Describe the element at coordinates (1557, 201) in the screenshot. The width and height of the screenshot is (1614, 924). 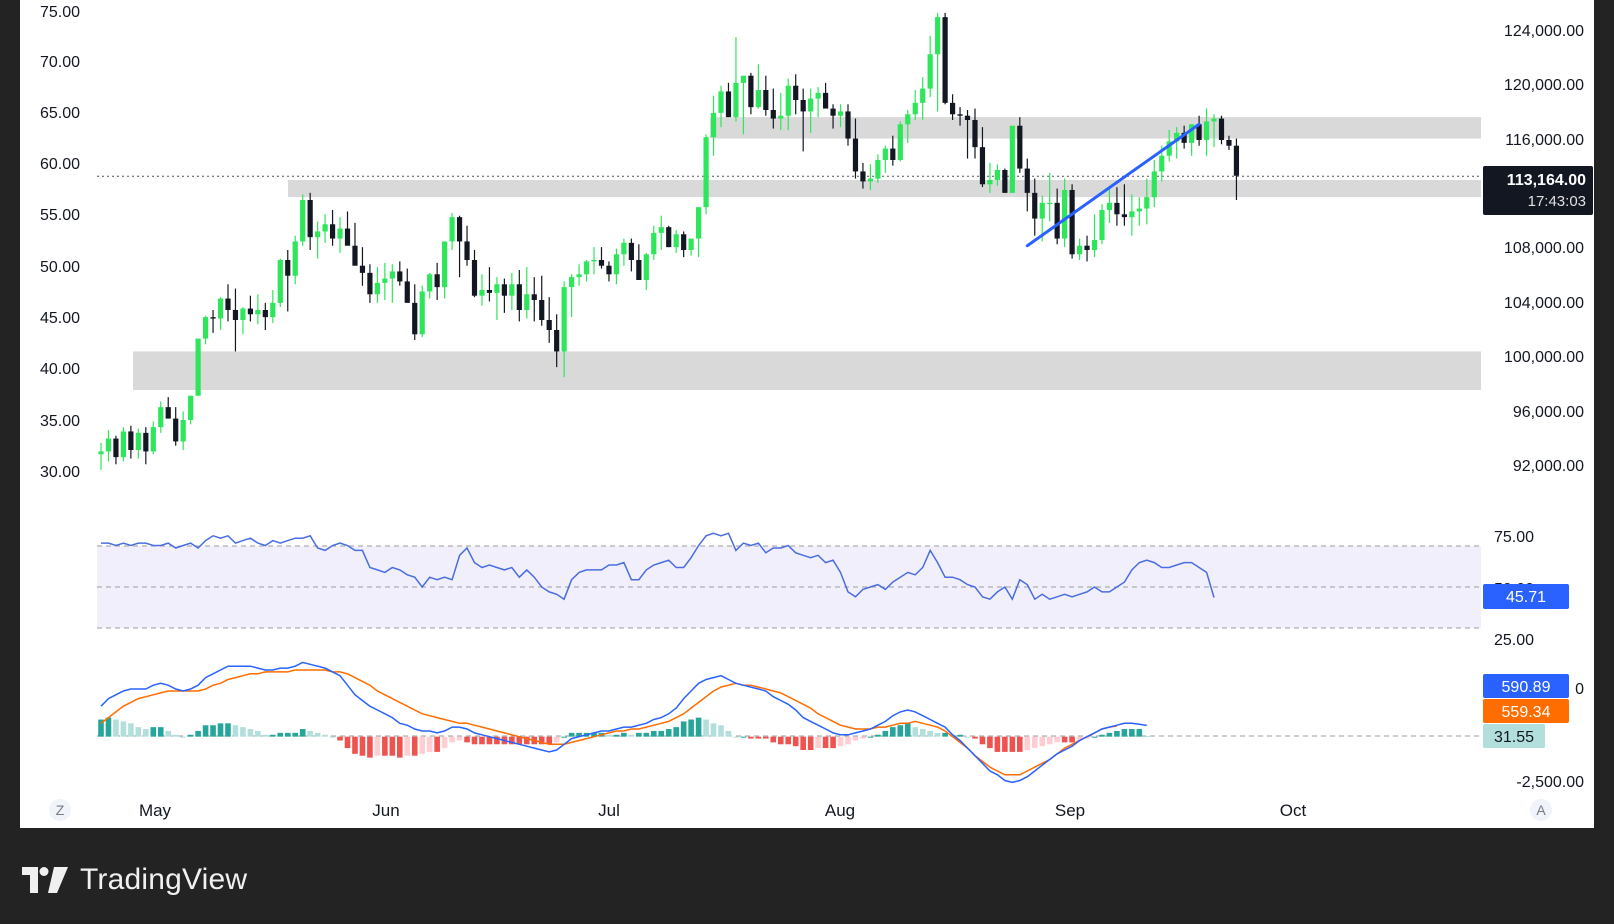
I see `countdown-label: 17:43:03` at that location.